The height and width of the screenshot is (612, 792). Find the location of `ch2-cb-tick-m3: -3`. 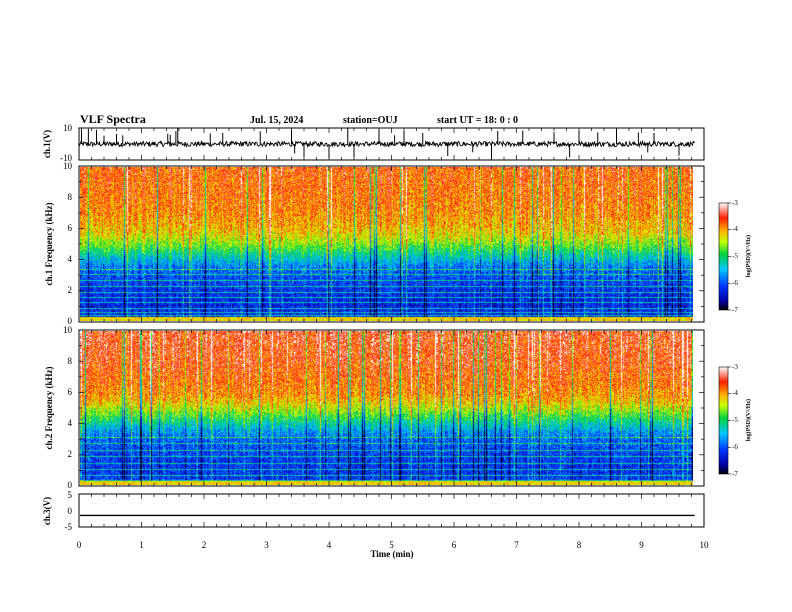

ch2-cb-tick-m3: -3 is located at coordinates (735, 367).